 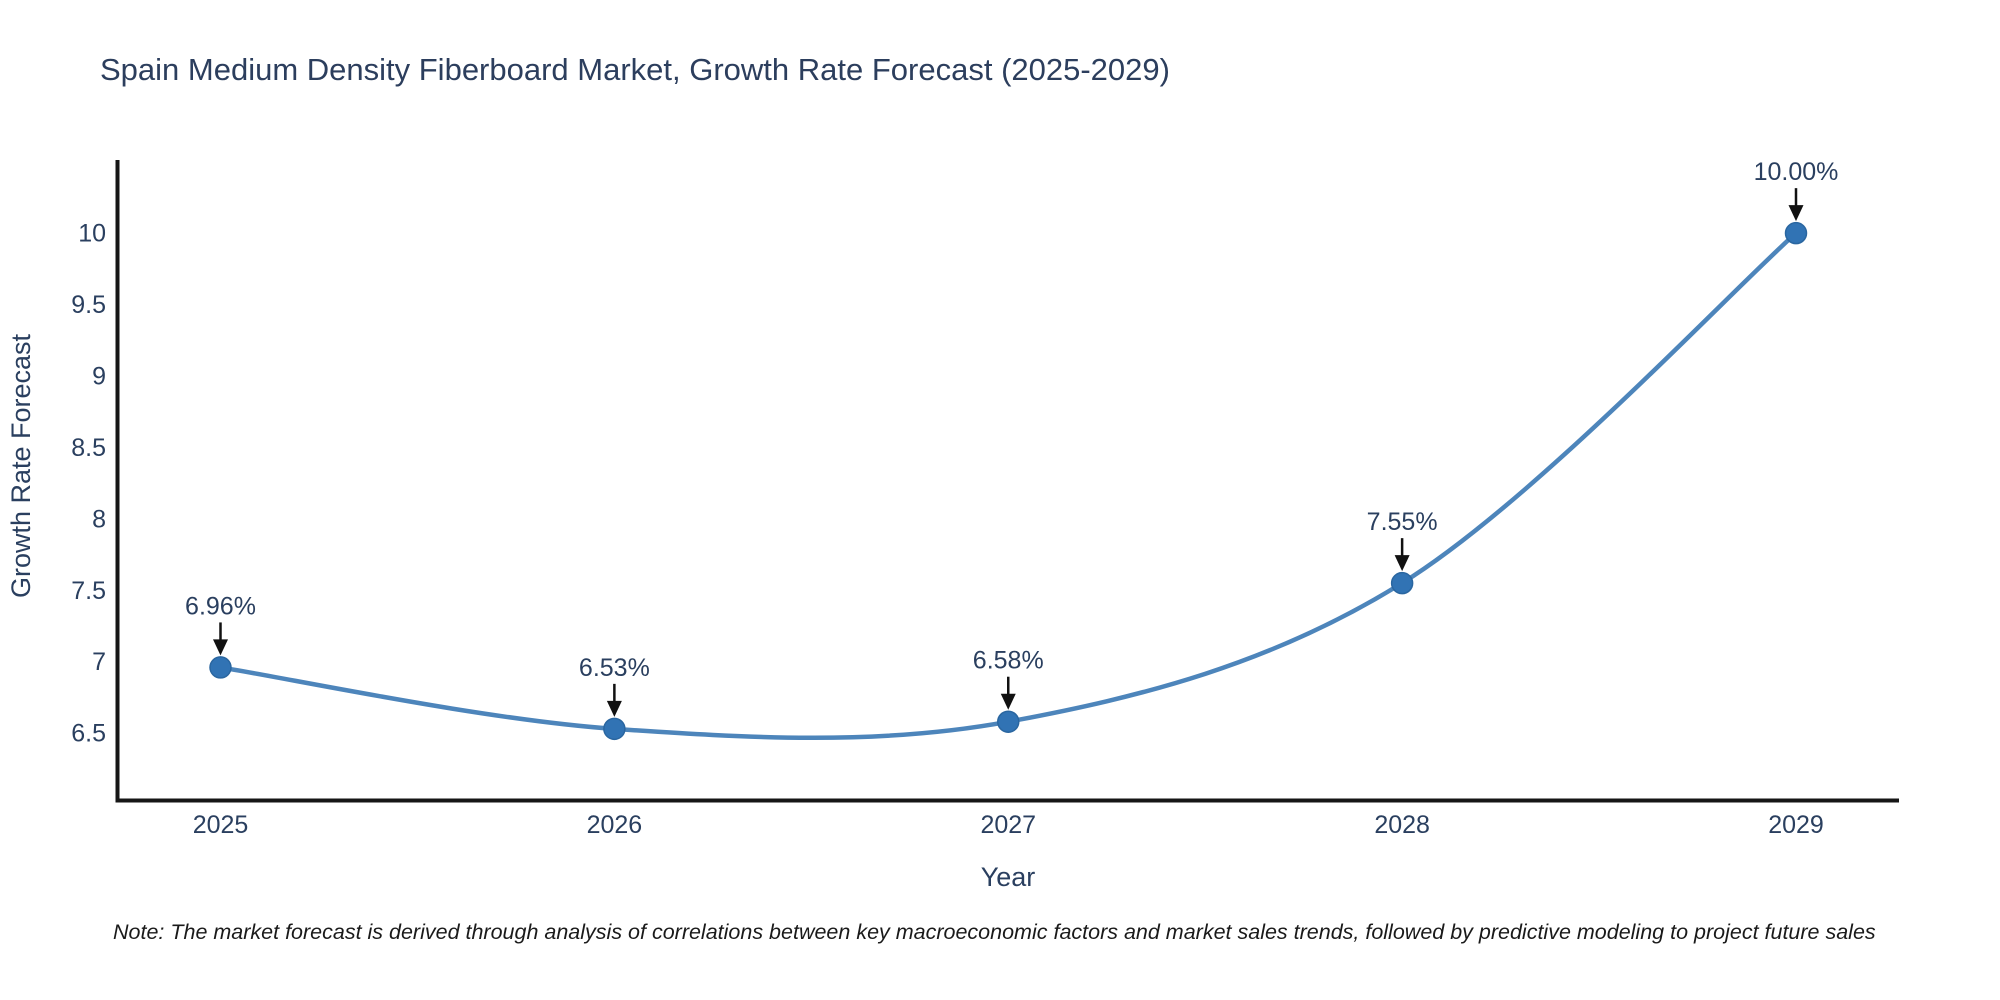 I want to click on x-tick-label: 2029, so click(x=1796, y=825).